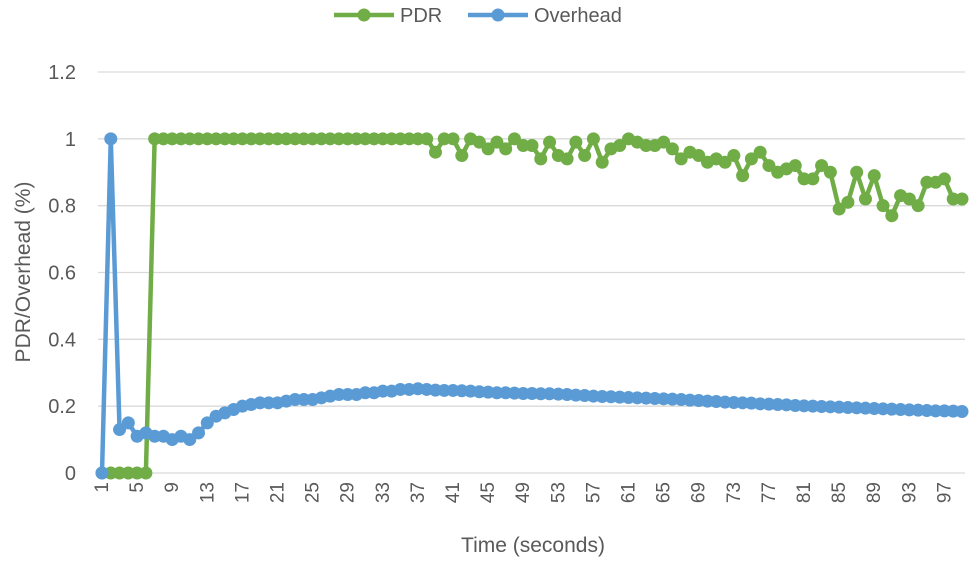 The height and width of the screenshot is (562, 975). I want to click on x-tick-label: 97, so click(944, 492).